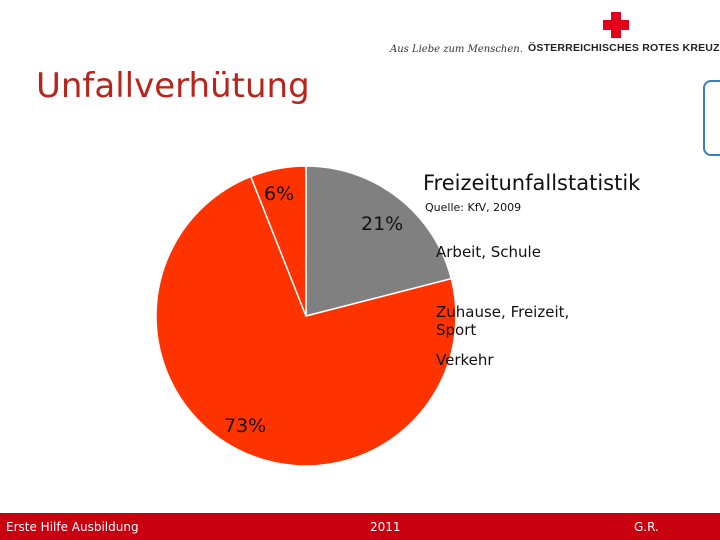 Image resolution: width=720 pixels, height=540 pixels. What do you see at coordinates (245, 426) in the screenshot?
I see `slice-label-zuhause: 73%` at bounding box center [245, 426].